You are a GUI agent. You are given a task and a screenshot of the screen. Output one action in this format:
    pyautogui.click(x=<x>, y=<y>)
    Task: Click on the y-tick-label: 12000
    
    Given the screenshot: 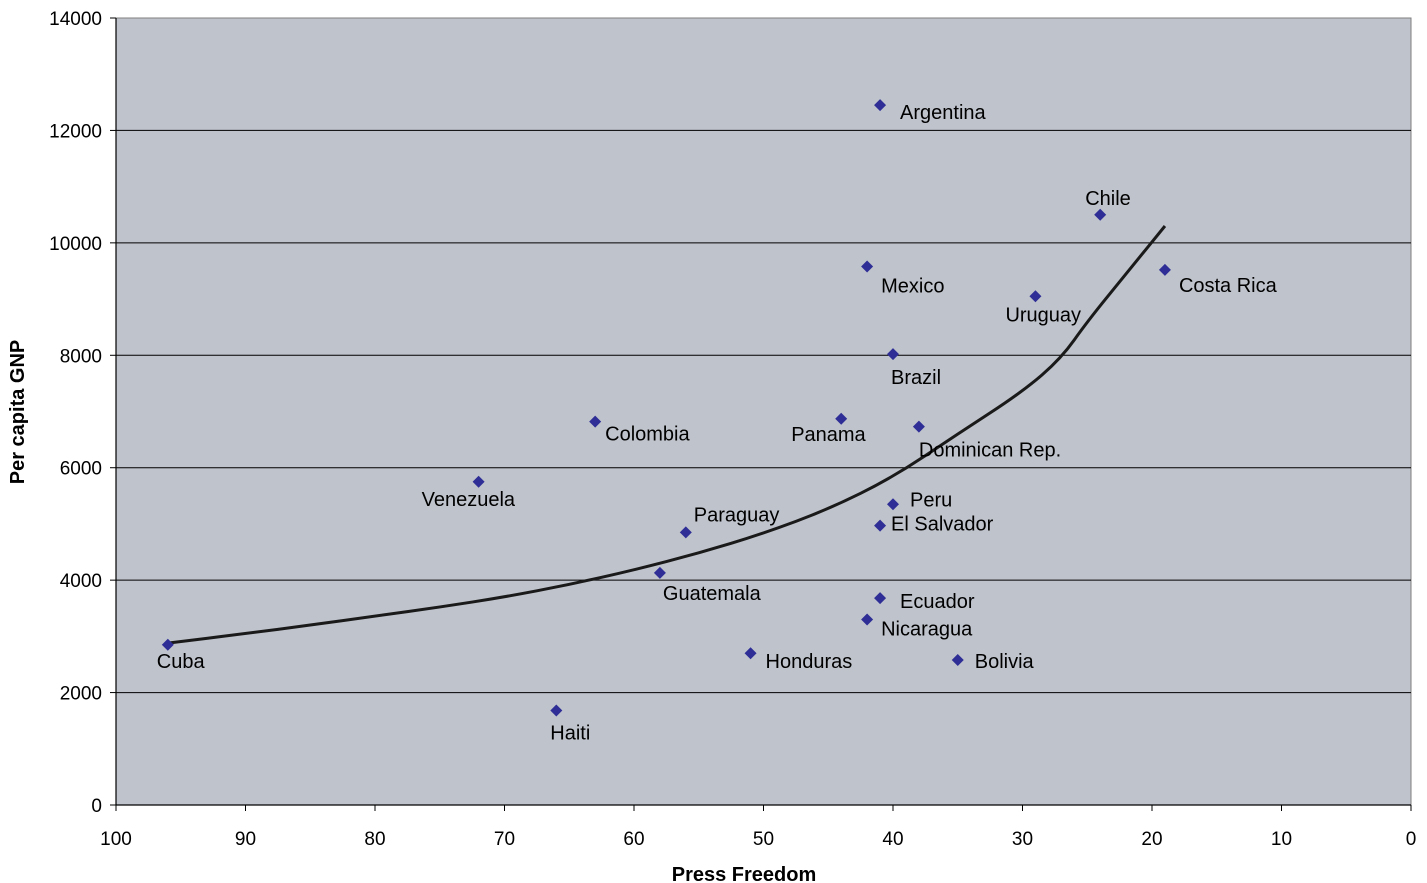 What is the action you would take?
    pyautogui.click(x=75, y=131)
    